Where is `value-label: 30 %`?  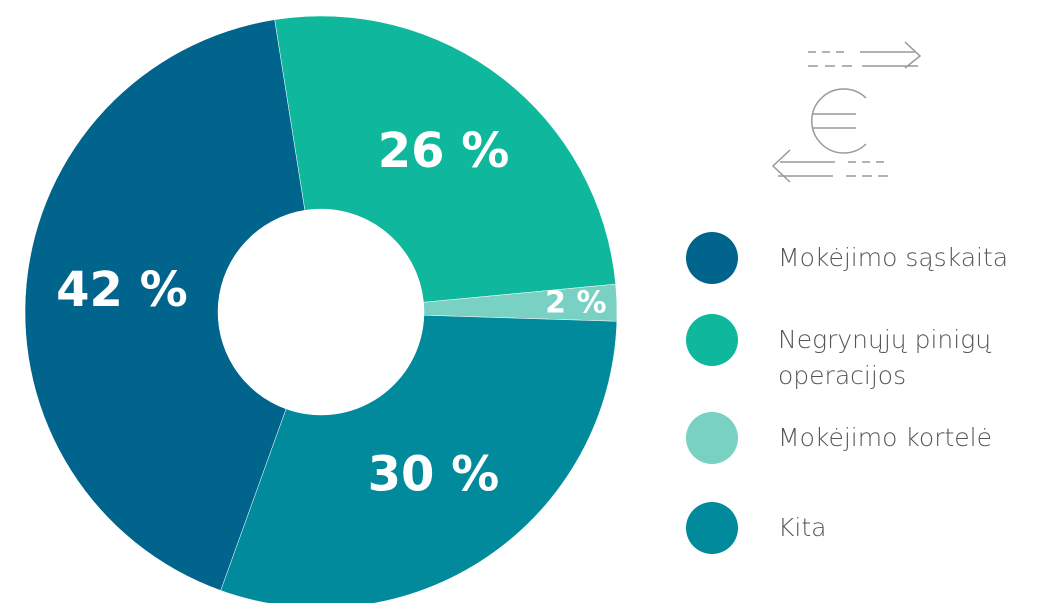
value-label: 30 % is located at coordinates (434, 474).